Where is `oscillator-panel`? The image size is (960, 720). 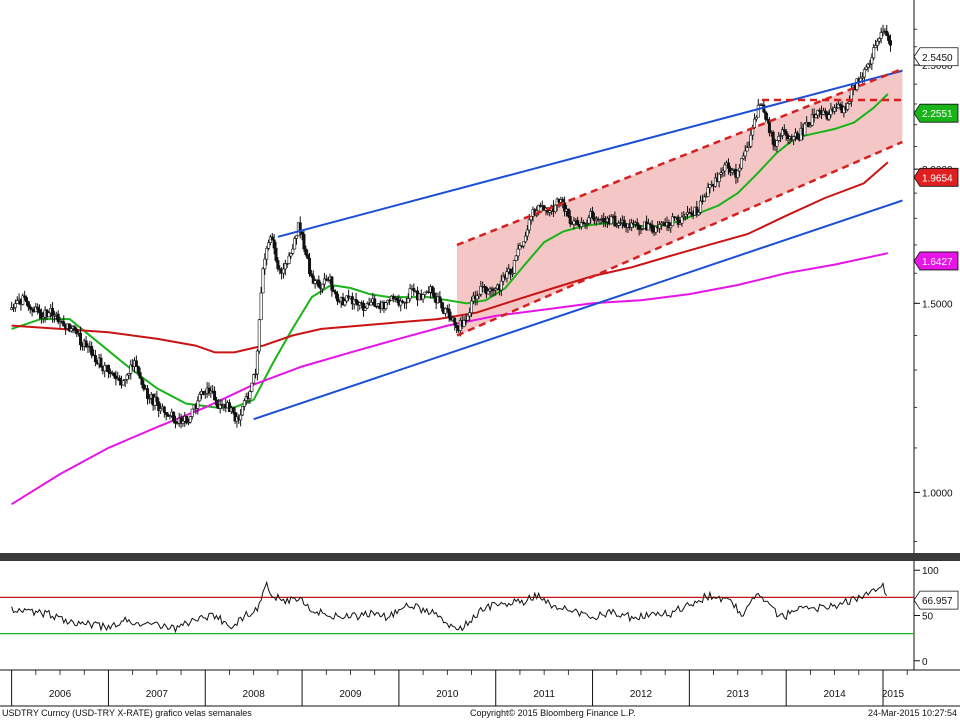 oscillator-panel is located at coordinates (457, 607).